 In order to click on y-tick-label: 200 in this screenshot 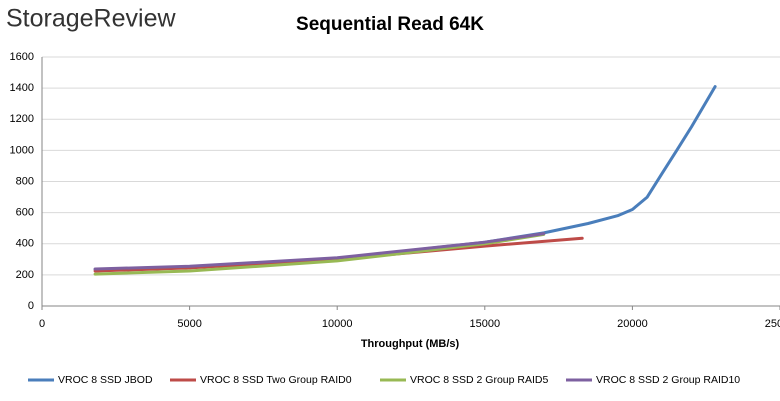, I will do `click(25, 275)`.